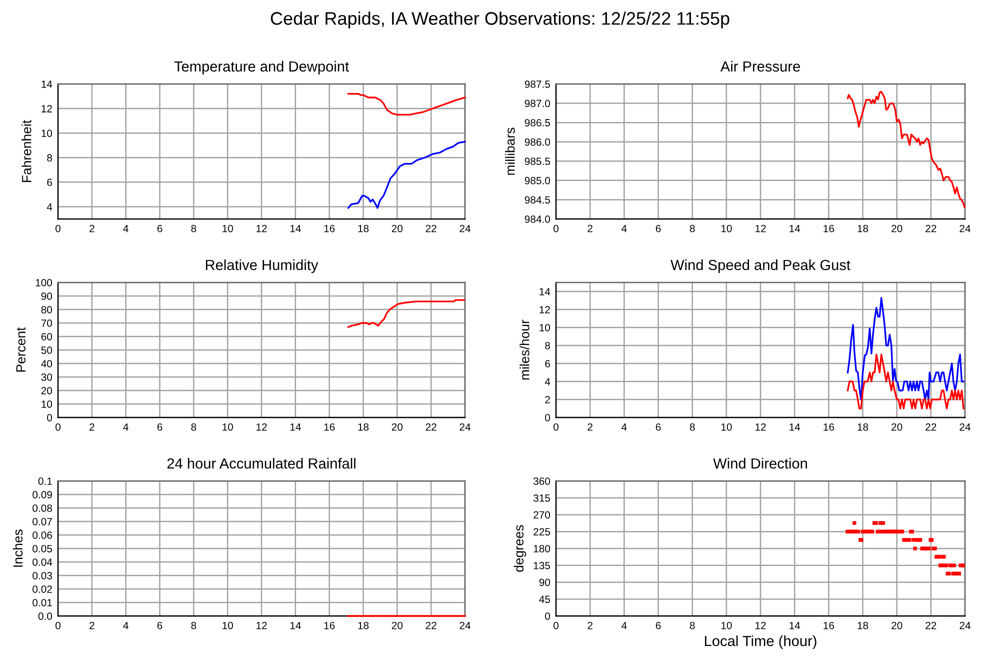  Describe the element at coordinates (42, 548) in the screenshot. I see `y-tick-label: 0.05` at that location.